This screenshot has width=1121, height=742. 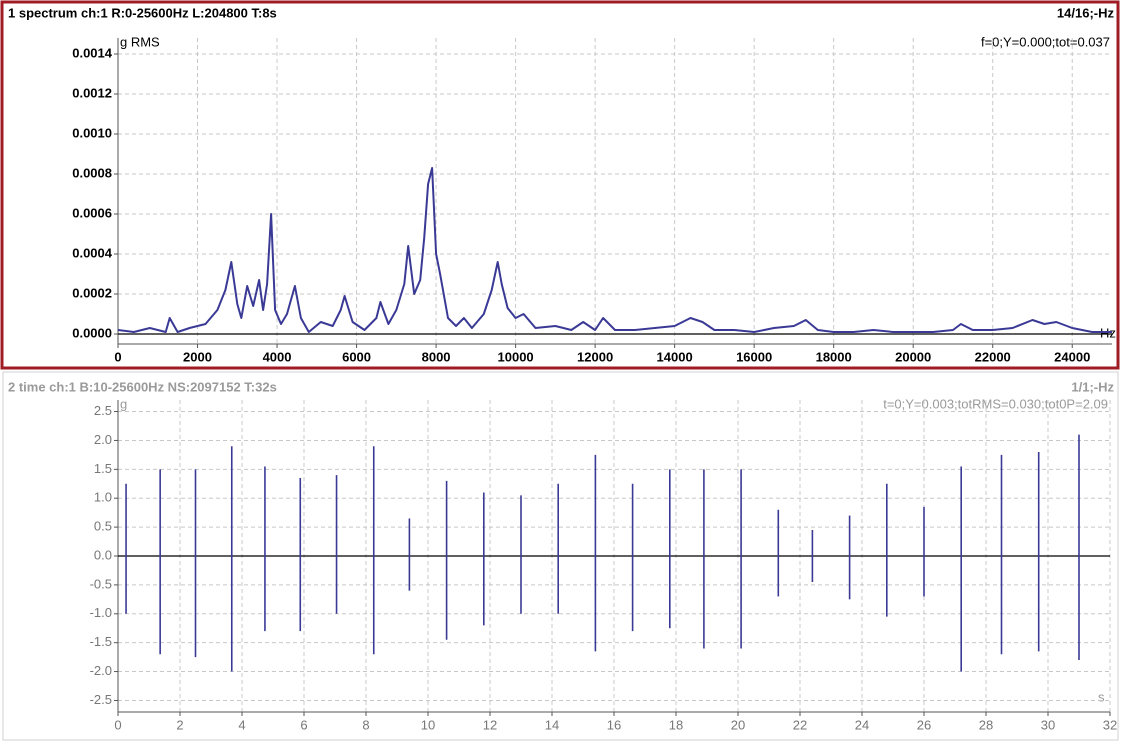 I want to click on y-tick-label: 0.0006, so click(x=92, y=212).